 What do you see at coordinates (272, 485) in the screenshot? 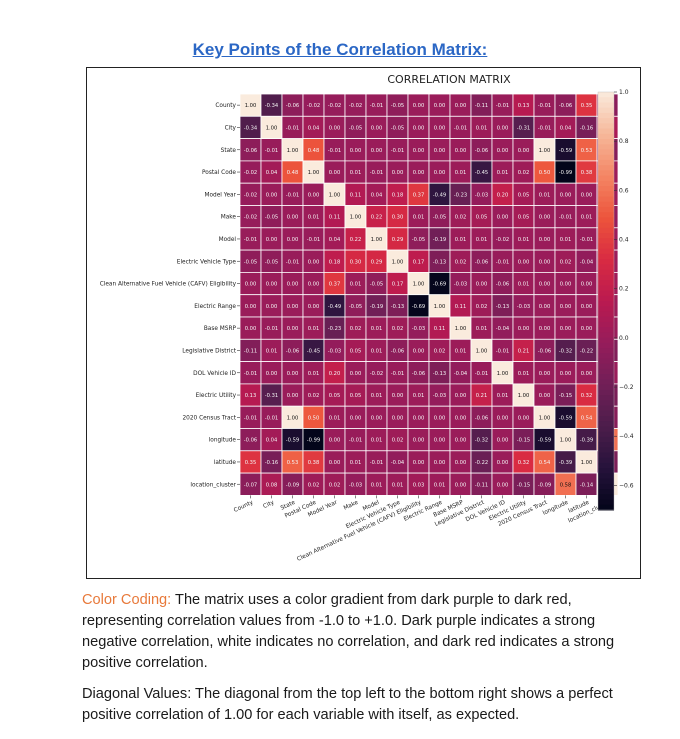
I see `cell-value-label: 0.08` at bounding box center [272, 485].